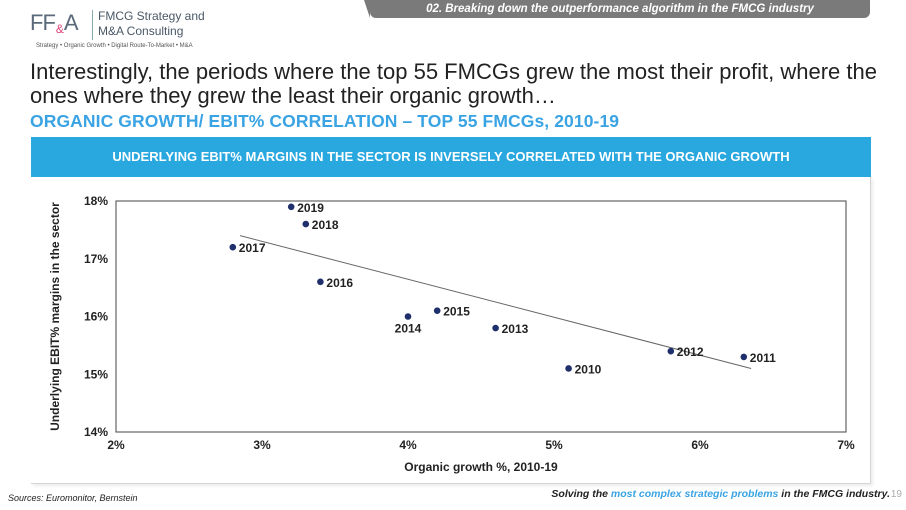  I want to click on logo-divider, so click(92, 25).